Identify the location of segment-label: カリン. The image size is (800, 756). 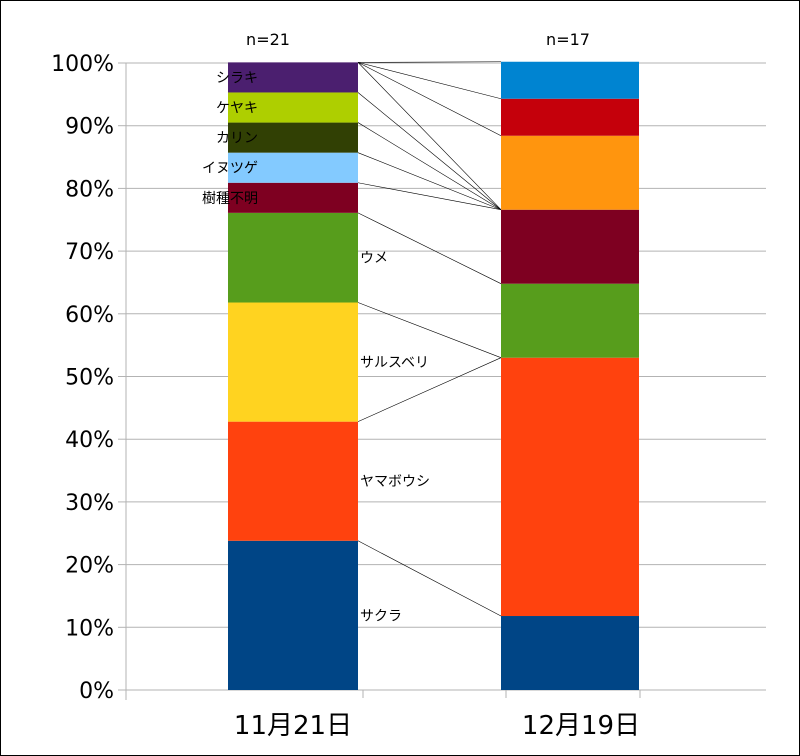
(237, 139).